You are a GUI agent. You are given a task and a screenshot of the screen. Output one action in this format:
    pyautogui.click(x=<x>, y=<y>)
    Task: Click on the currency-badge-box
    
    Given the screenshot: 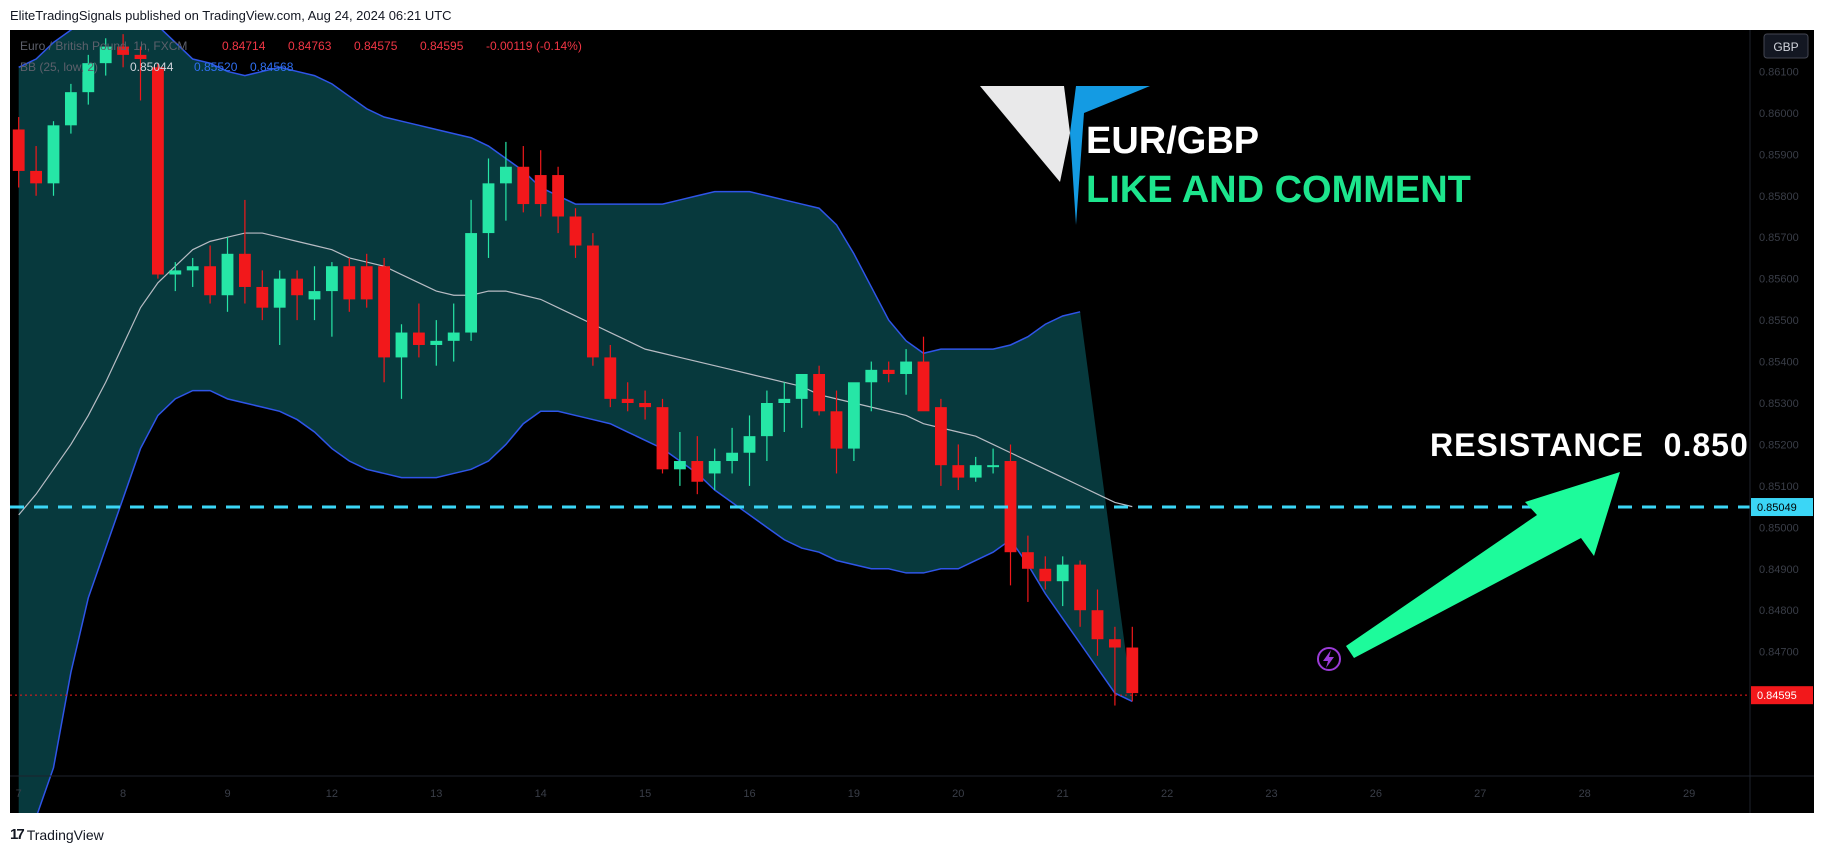 What is the action you would take?
    pyautogui.click(x=1786, y=46)
    